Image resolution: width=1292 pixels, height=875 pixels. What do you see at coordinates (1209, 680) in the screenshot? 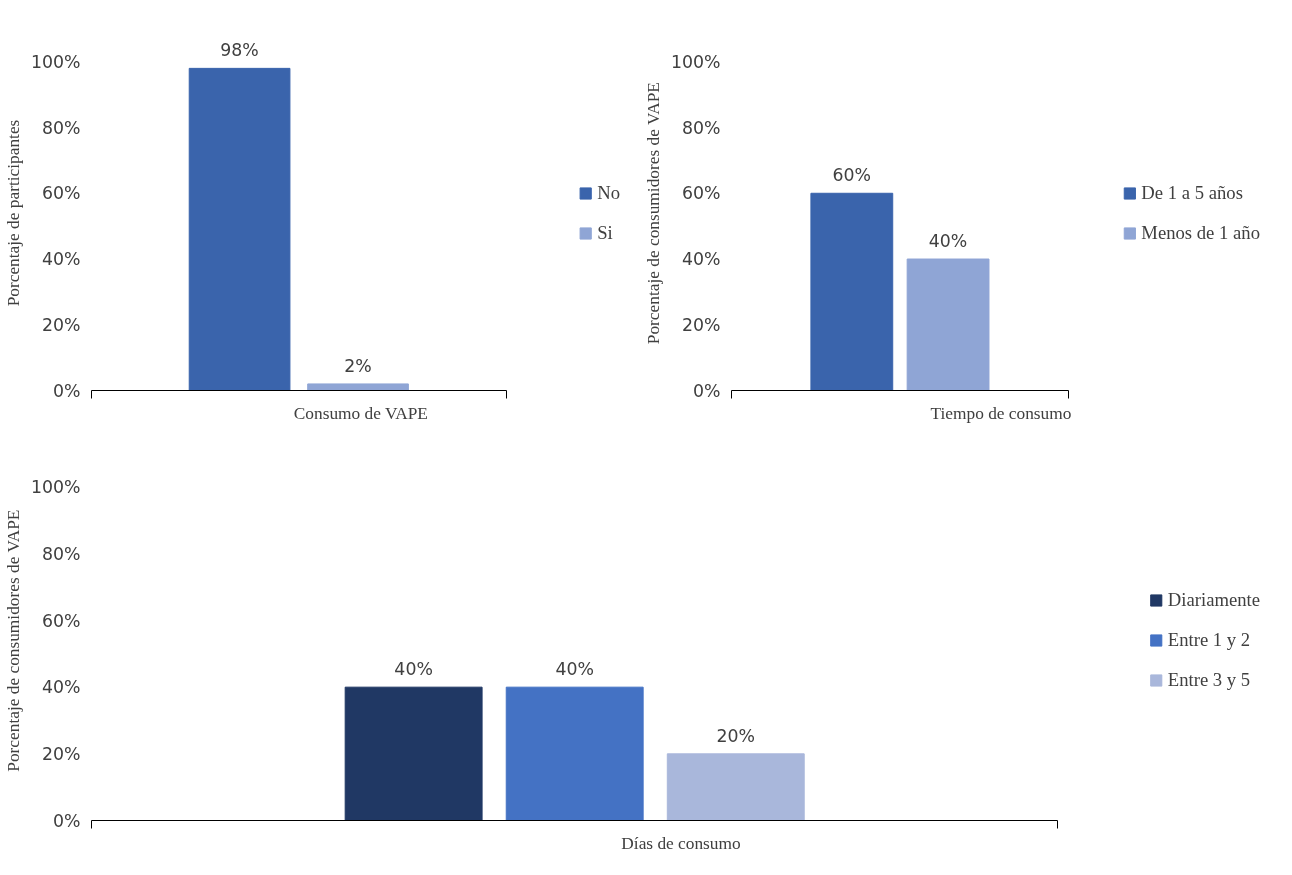
I see `legend-label: Entre 3 y 5` at bounding box center [1209, 680].